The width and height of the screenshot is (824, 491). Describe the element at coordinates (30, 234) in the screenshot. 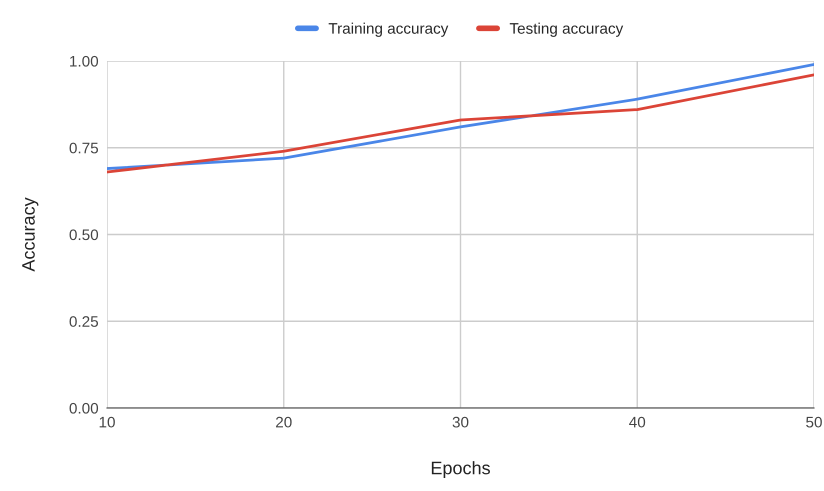

I see `y-axis-title: Accuracy` at that location.